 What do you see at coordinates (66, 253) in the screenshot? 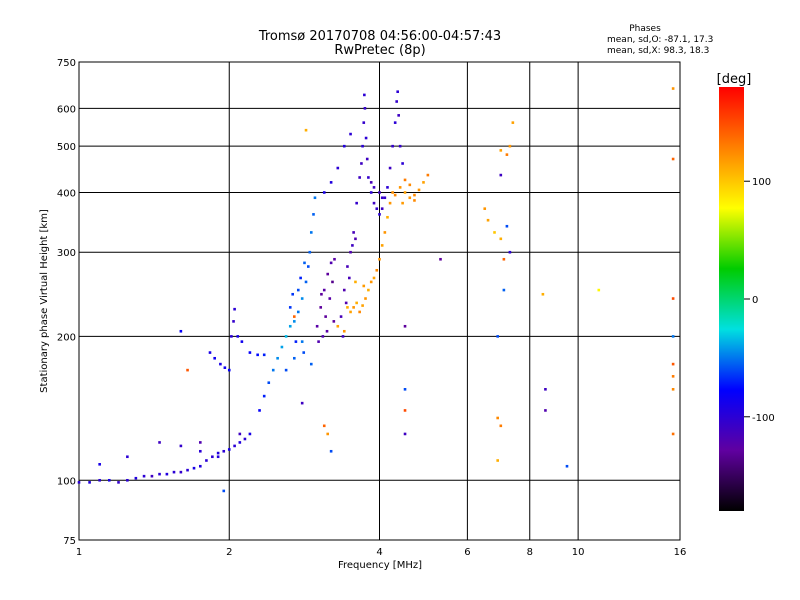
I see `y-tick-label: 300` at bounding box center [66, 253].